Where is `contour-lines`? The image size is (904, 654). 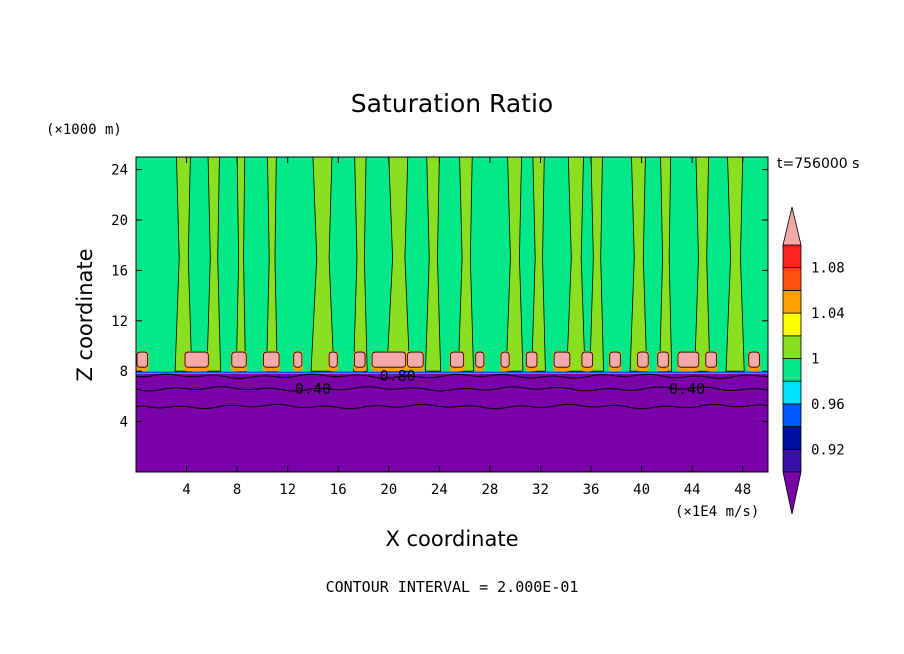 contour-lines is located at coordinates (452, 391).